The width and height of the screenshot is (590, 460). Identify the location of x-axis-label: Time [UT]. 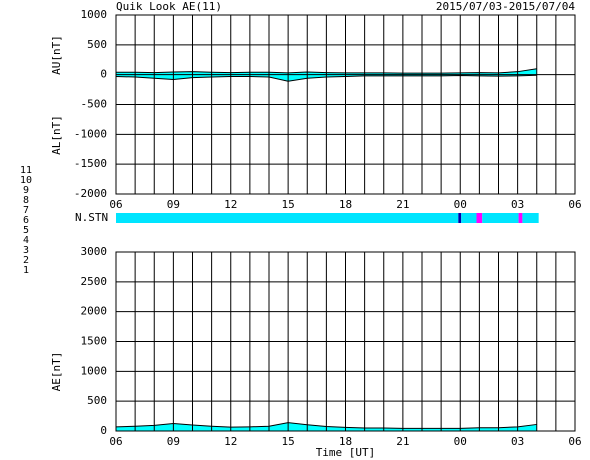
(346, 452).